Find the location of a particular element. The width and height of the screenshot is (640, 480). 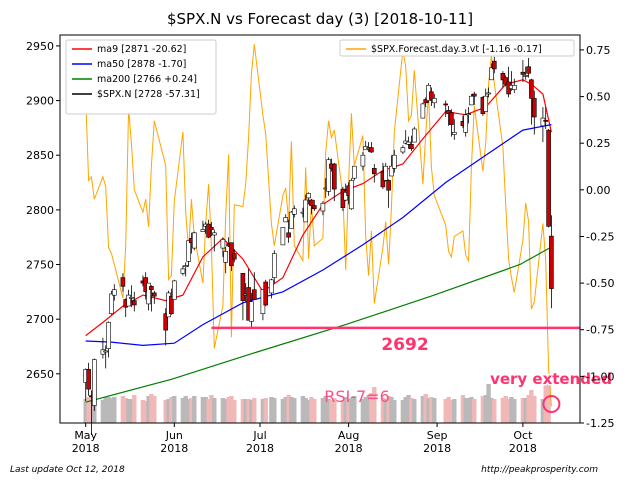

right-tick-label: 0.75 is located at coordinates (598, 50).